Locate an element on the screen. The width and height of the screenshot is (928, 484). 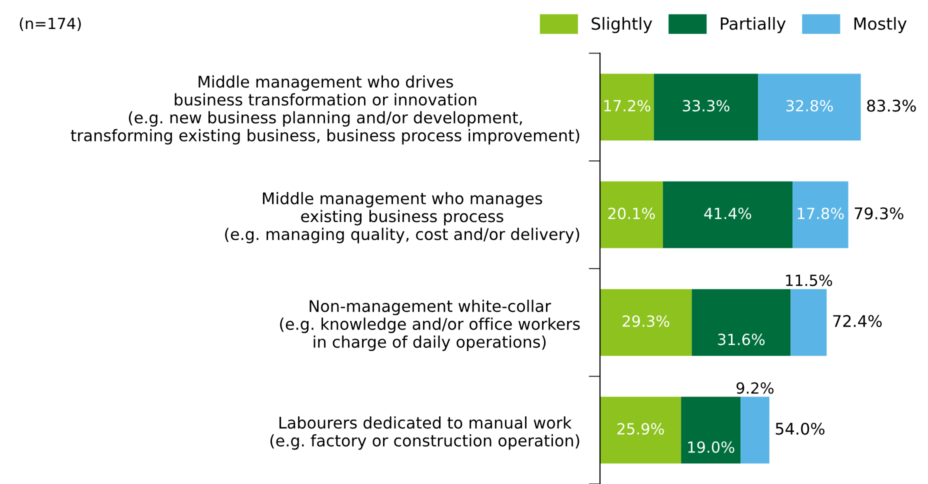
total-label: 72.4% is located at coordinates (857, 321).